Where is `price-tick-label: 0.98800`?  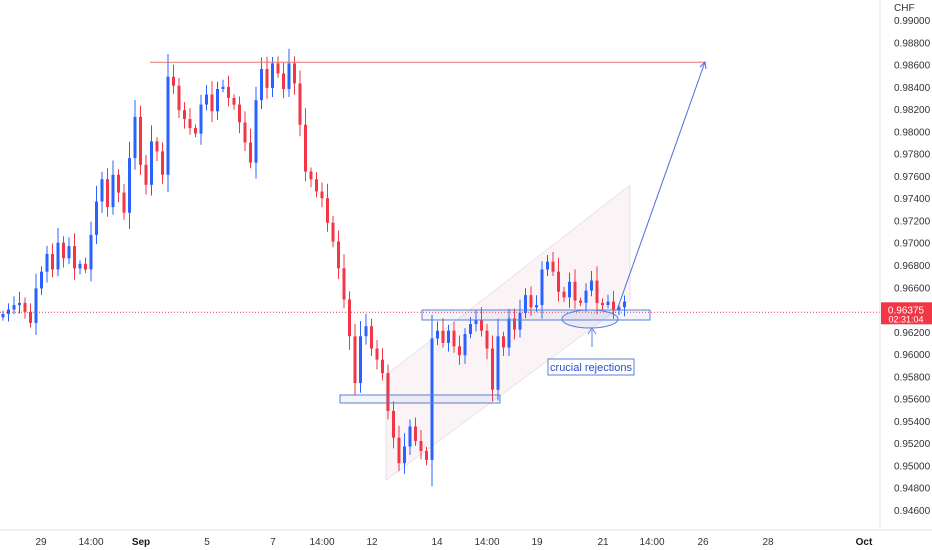
price-tick-label: 0.98800 is located at coordinates (912, 43).